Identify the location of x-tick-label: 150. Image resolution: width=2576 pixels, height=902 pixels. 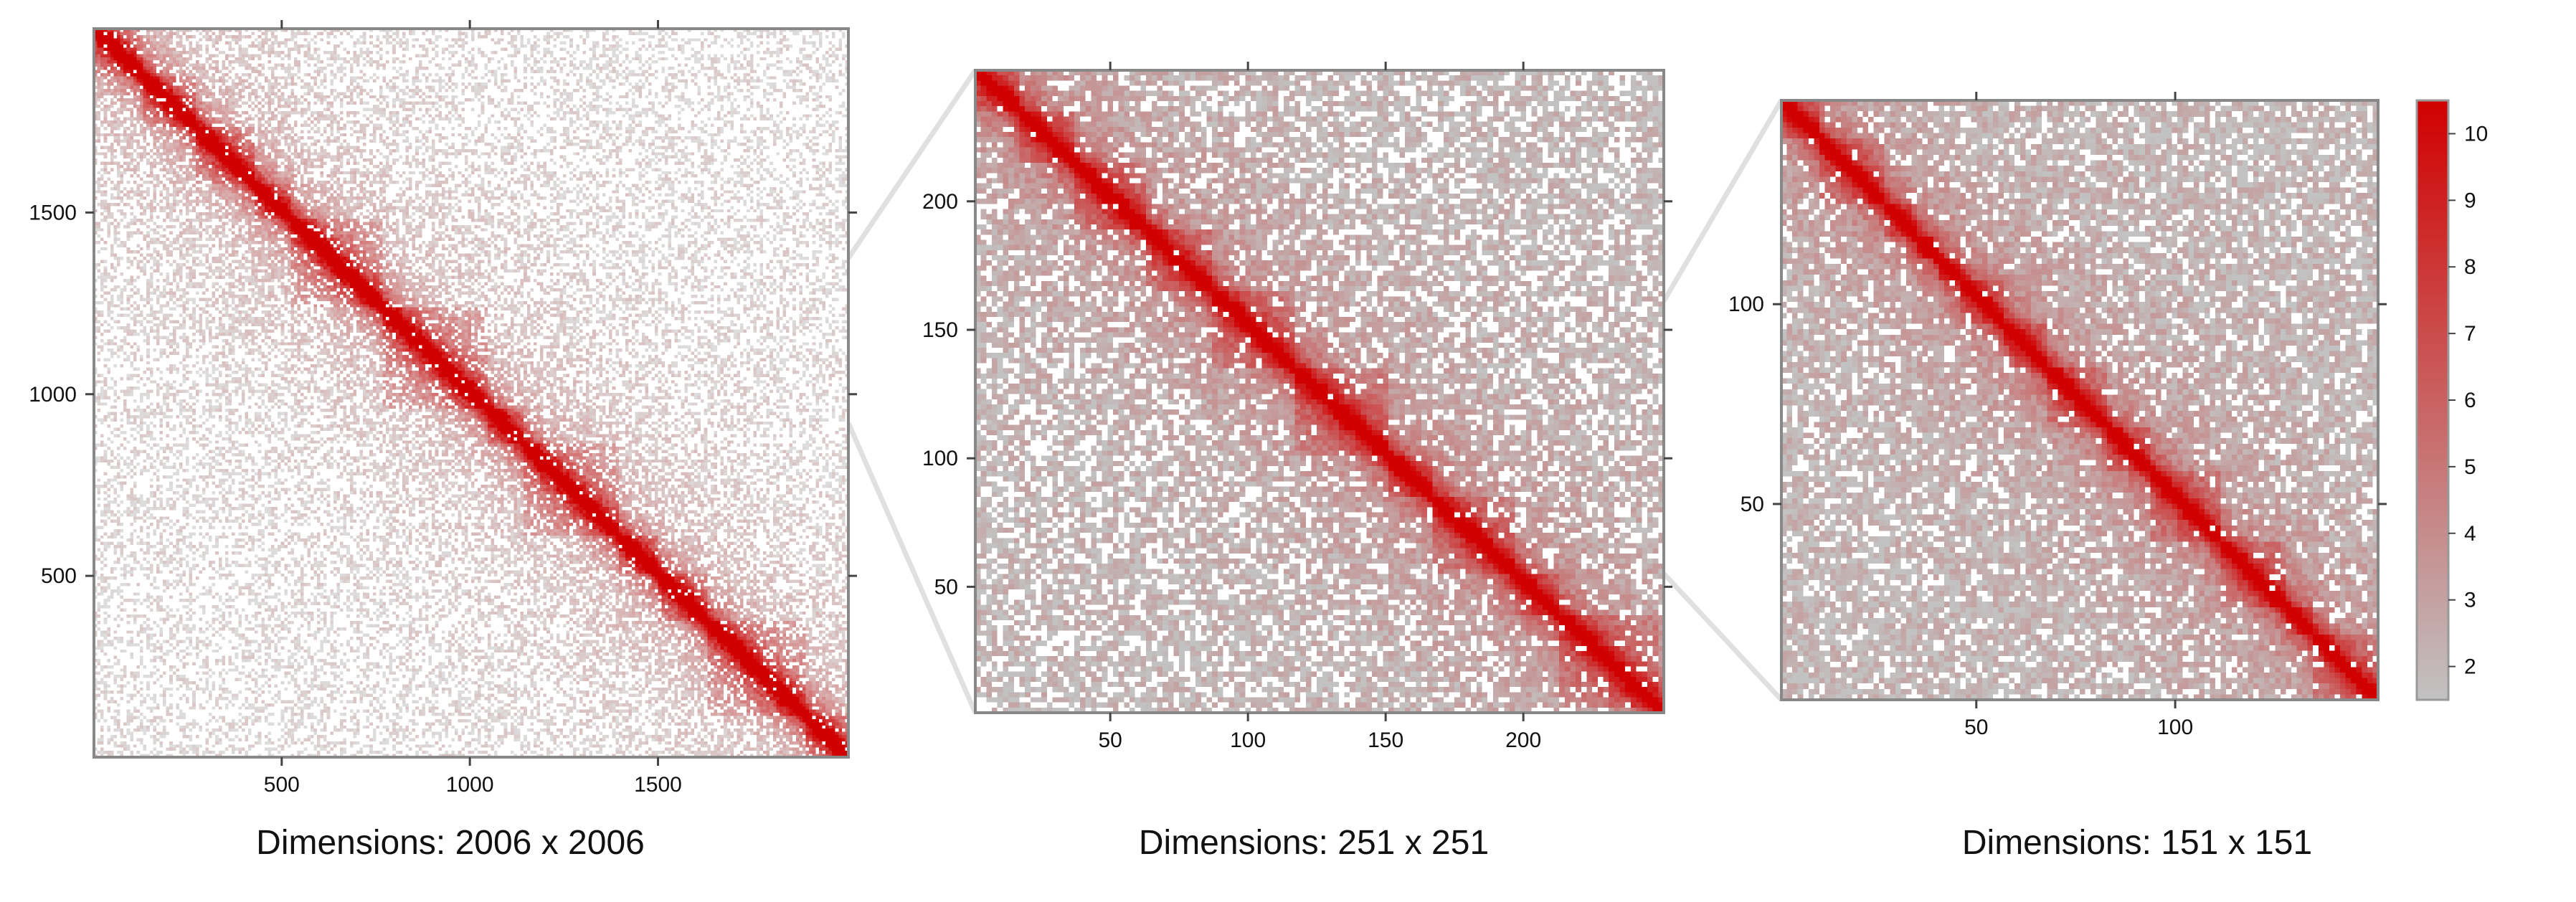
(1385, 740).